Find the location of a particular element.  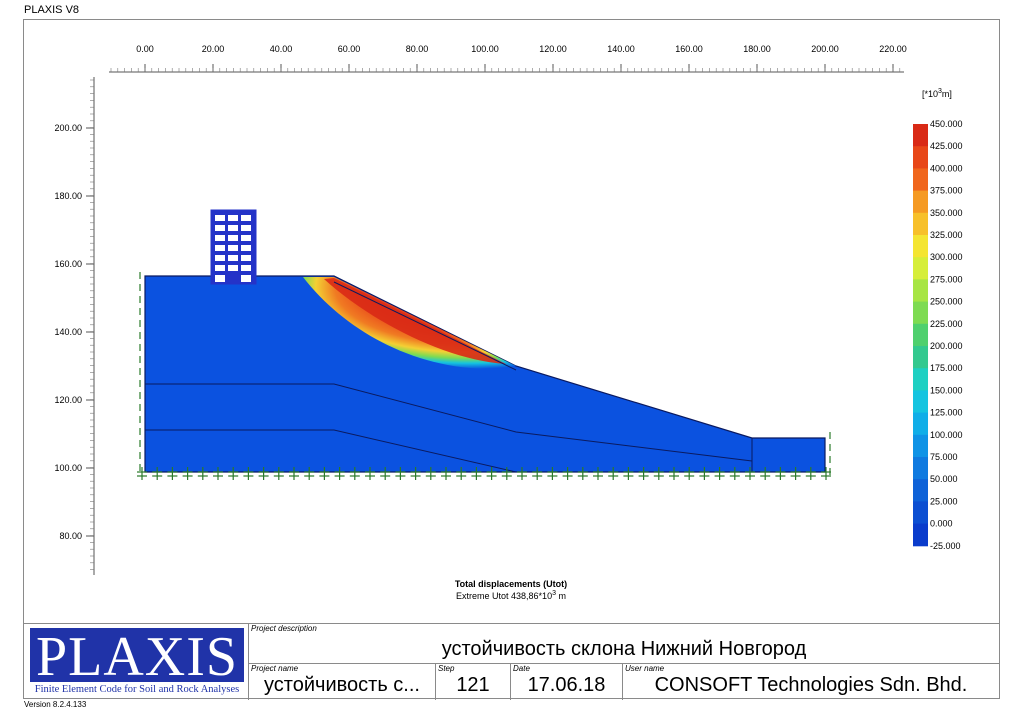

date-cell: Date 17.06.18 is located at coordinates (566, 682).